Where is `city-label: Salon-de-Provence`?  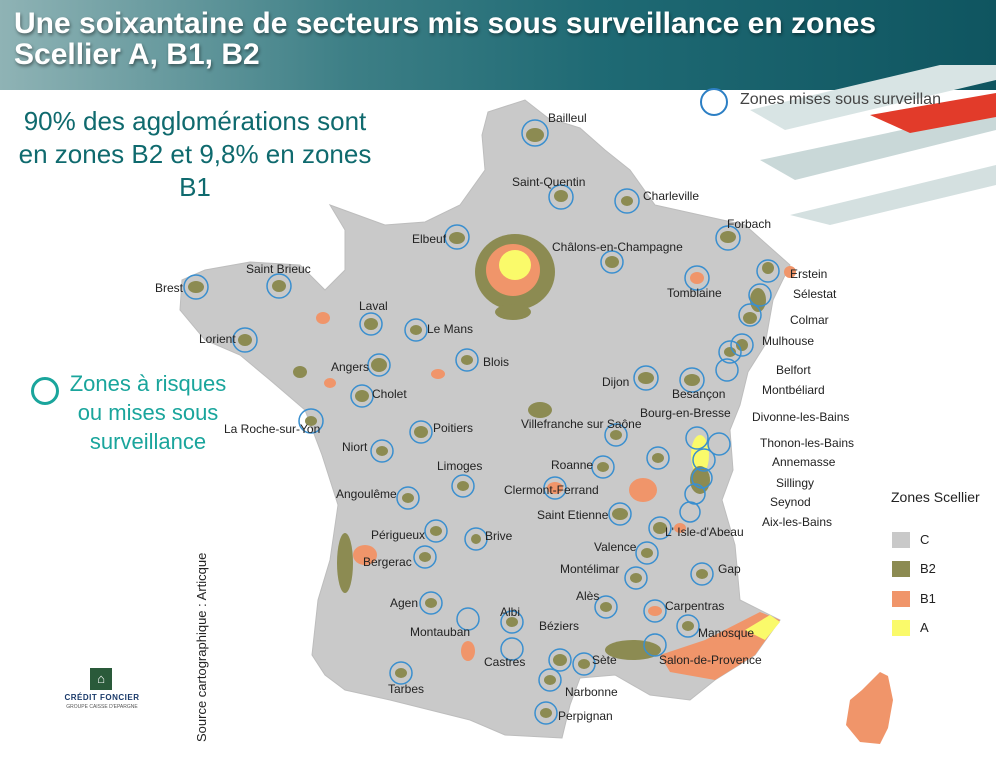
city-label: Salon-de-Provence is located at coordinates (710, 660).